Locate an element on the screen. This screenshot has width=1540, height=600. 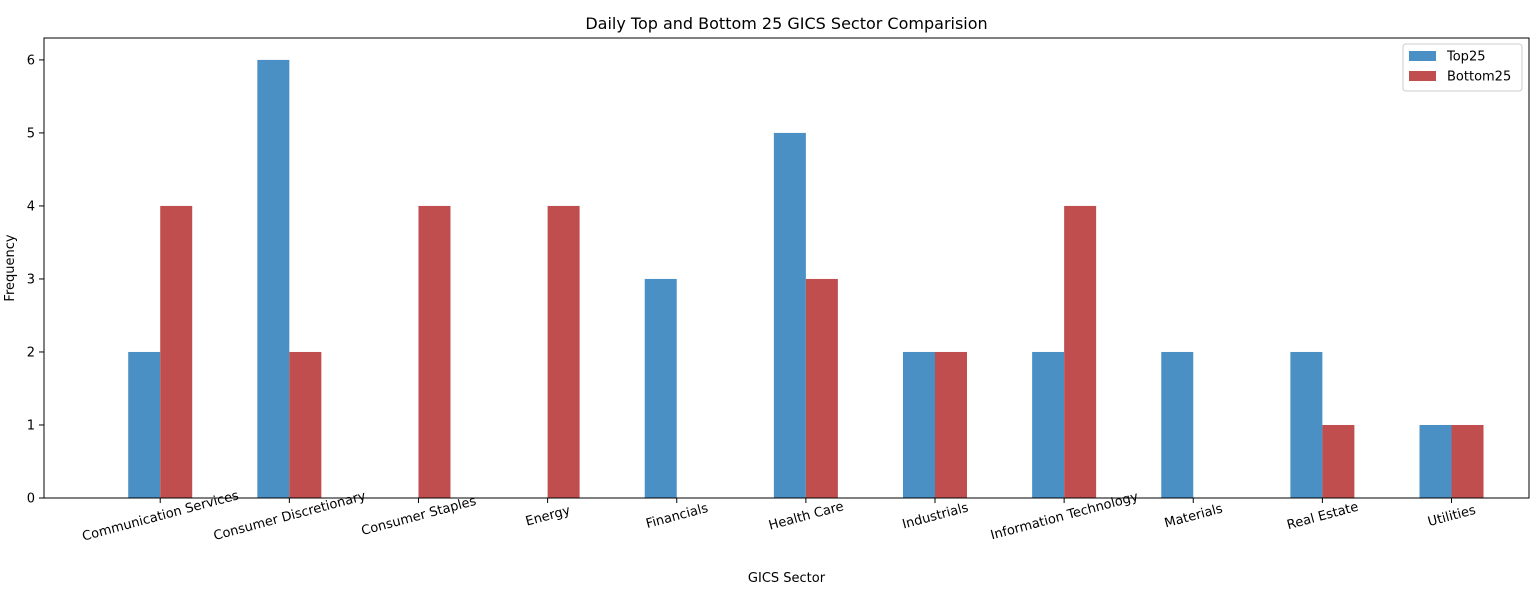
x-tick-label: Materials is located at coordinates (1194, 516).